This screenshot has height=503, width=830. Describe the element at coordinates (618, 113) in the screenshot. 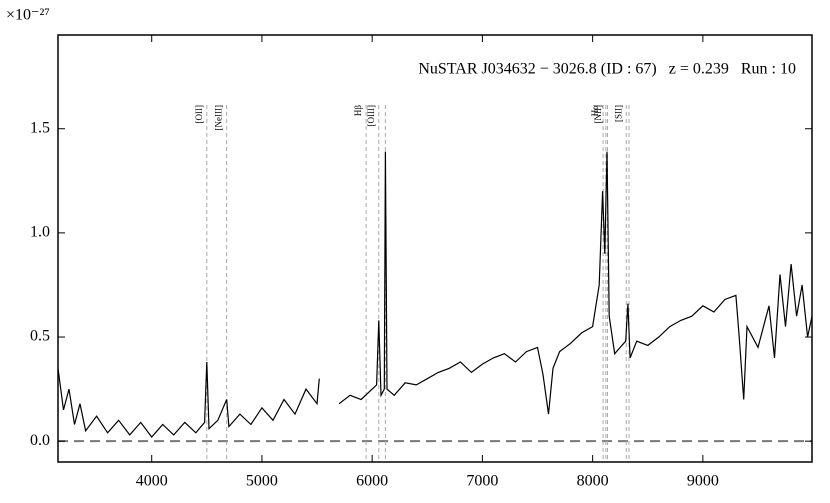

I see `line-marker-label: [SII]` at that location.